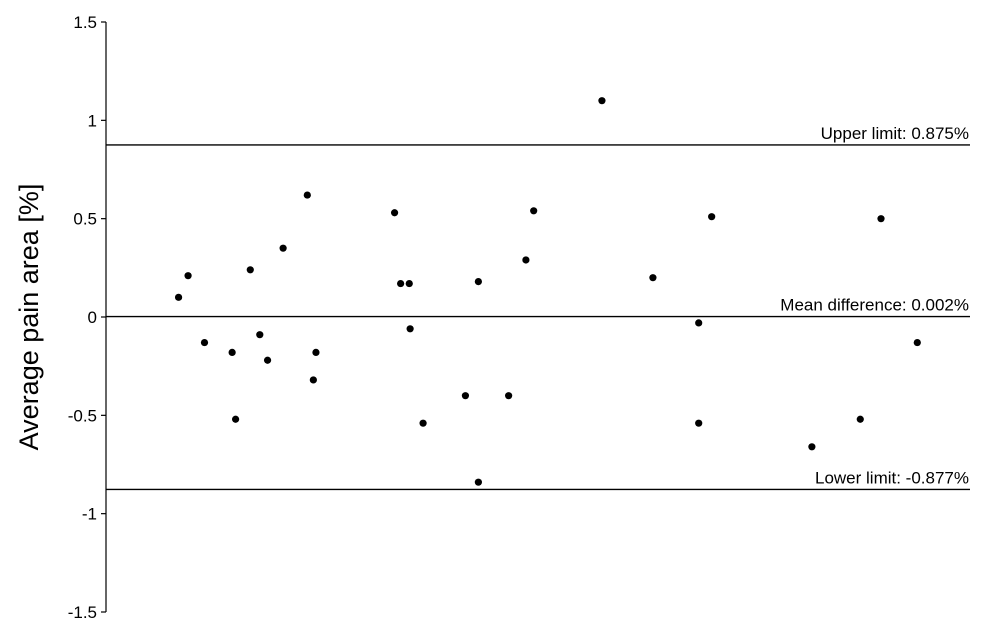 This screenshot has height=624, width=982. I want to click on y-axis: 1.5 1 0.5 0 -0.5 -1 -1.5, so click(87, 317).